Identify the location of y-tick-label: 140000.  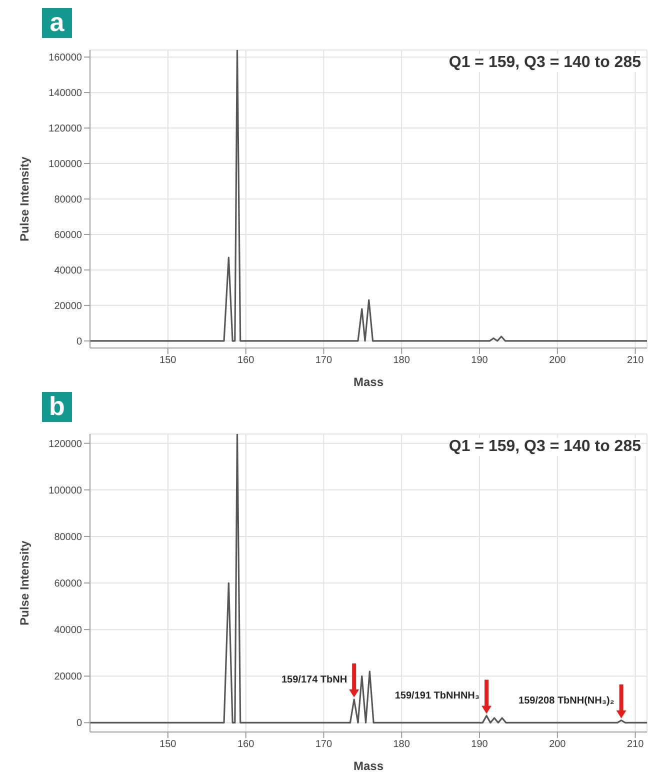
(65, 94).